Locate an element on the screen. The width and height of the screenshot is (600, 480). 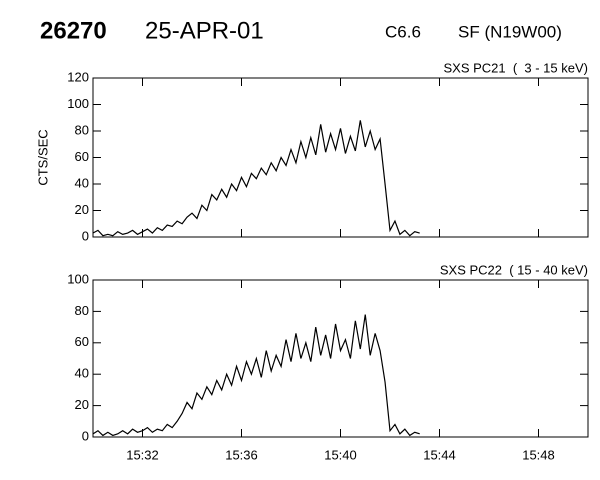
panel-label: SXS PC22 ( 15 - 40 keV) is located at coordinates (514, 269).